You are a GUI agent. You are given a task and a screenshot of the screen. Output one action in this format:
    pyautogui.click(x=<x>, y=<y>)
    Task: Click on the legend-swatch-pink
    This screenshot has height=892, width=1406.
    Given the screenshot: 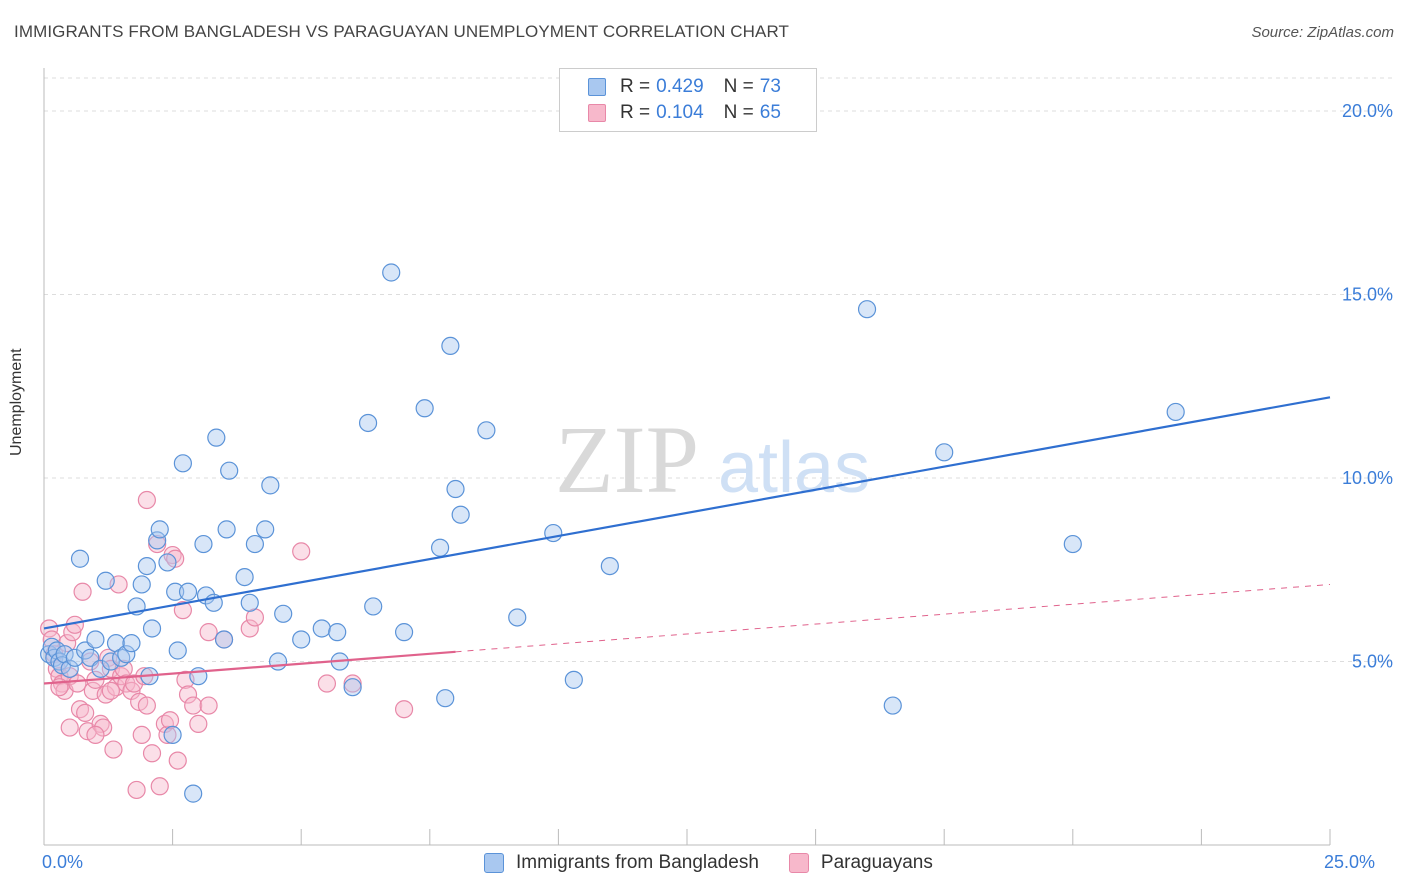 What is the action you would take?
    pyautogui.click(x=597, y=113)
    